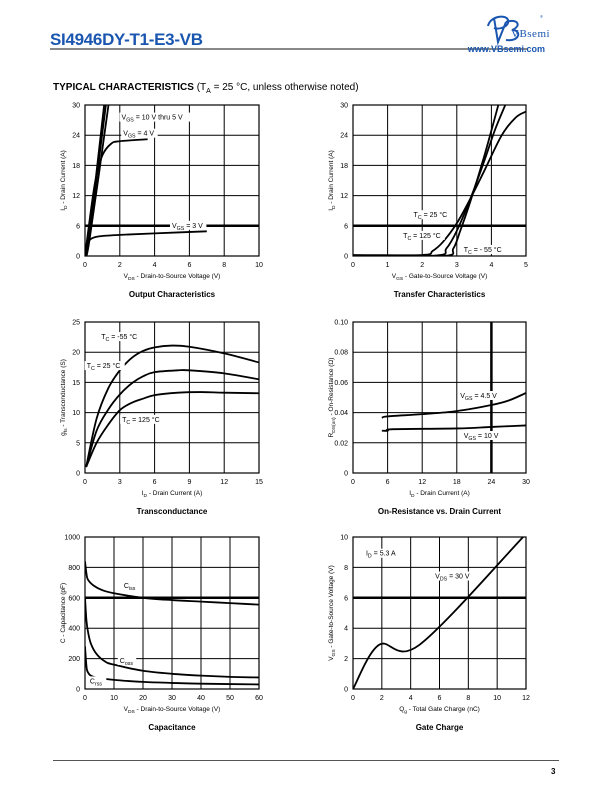 Image resolution: width=612 pixels, height=792 pixels. What do you see at coordinates (172, 494) in the screenshot?
I see `x-axis-label: ID - Drain Current (A)` at bounding box center [172, 494].